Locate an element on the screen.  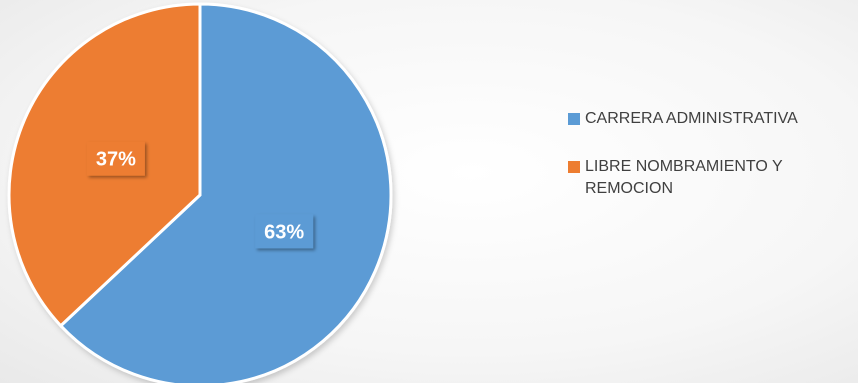
data-label-text: 37% is located at coordinates (116, 160).